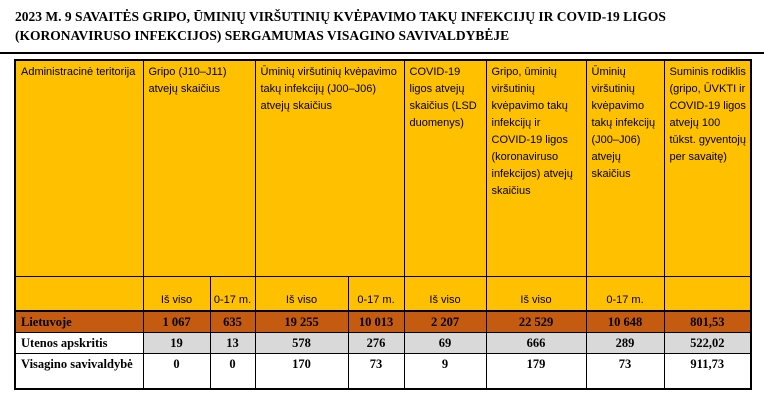 The image size is (764, 402). I want to click on subcol-empty-left, so click(79, 293).